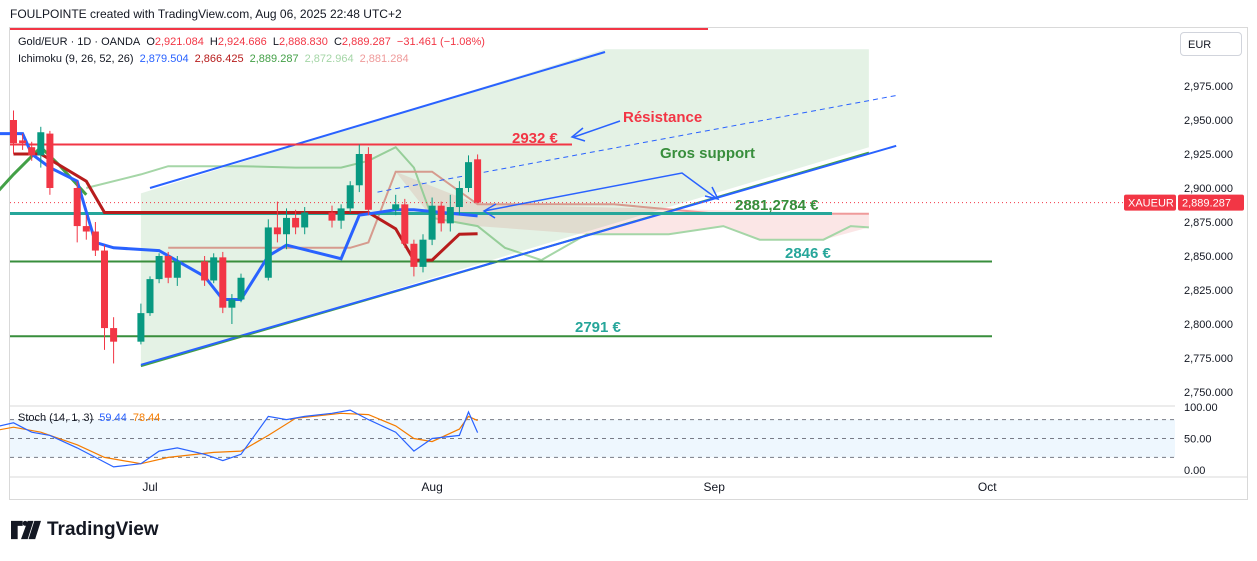 The height and width of the screenshot is (561, 1257). Describe the element at coordinates (213, 42) in the screenshot. I see `high-label: H` at that location.